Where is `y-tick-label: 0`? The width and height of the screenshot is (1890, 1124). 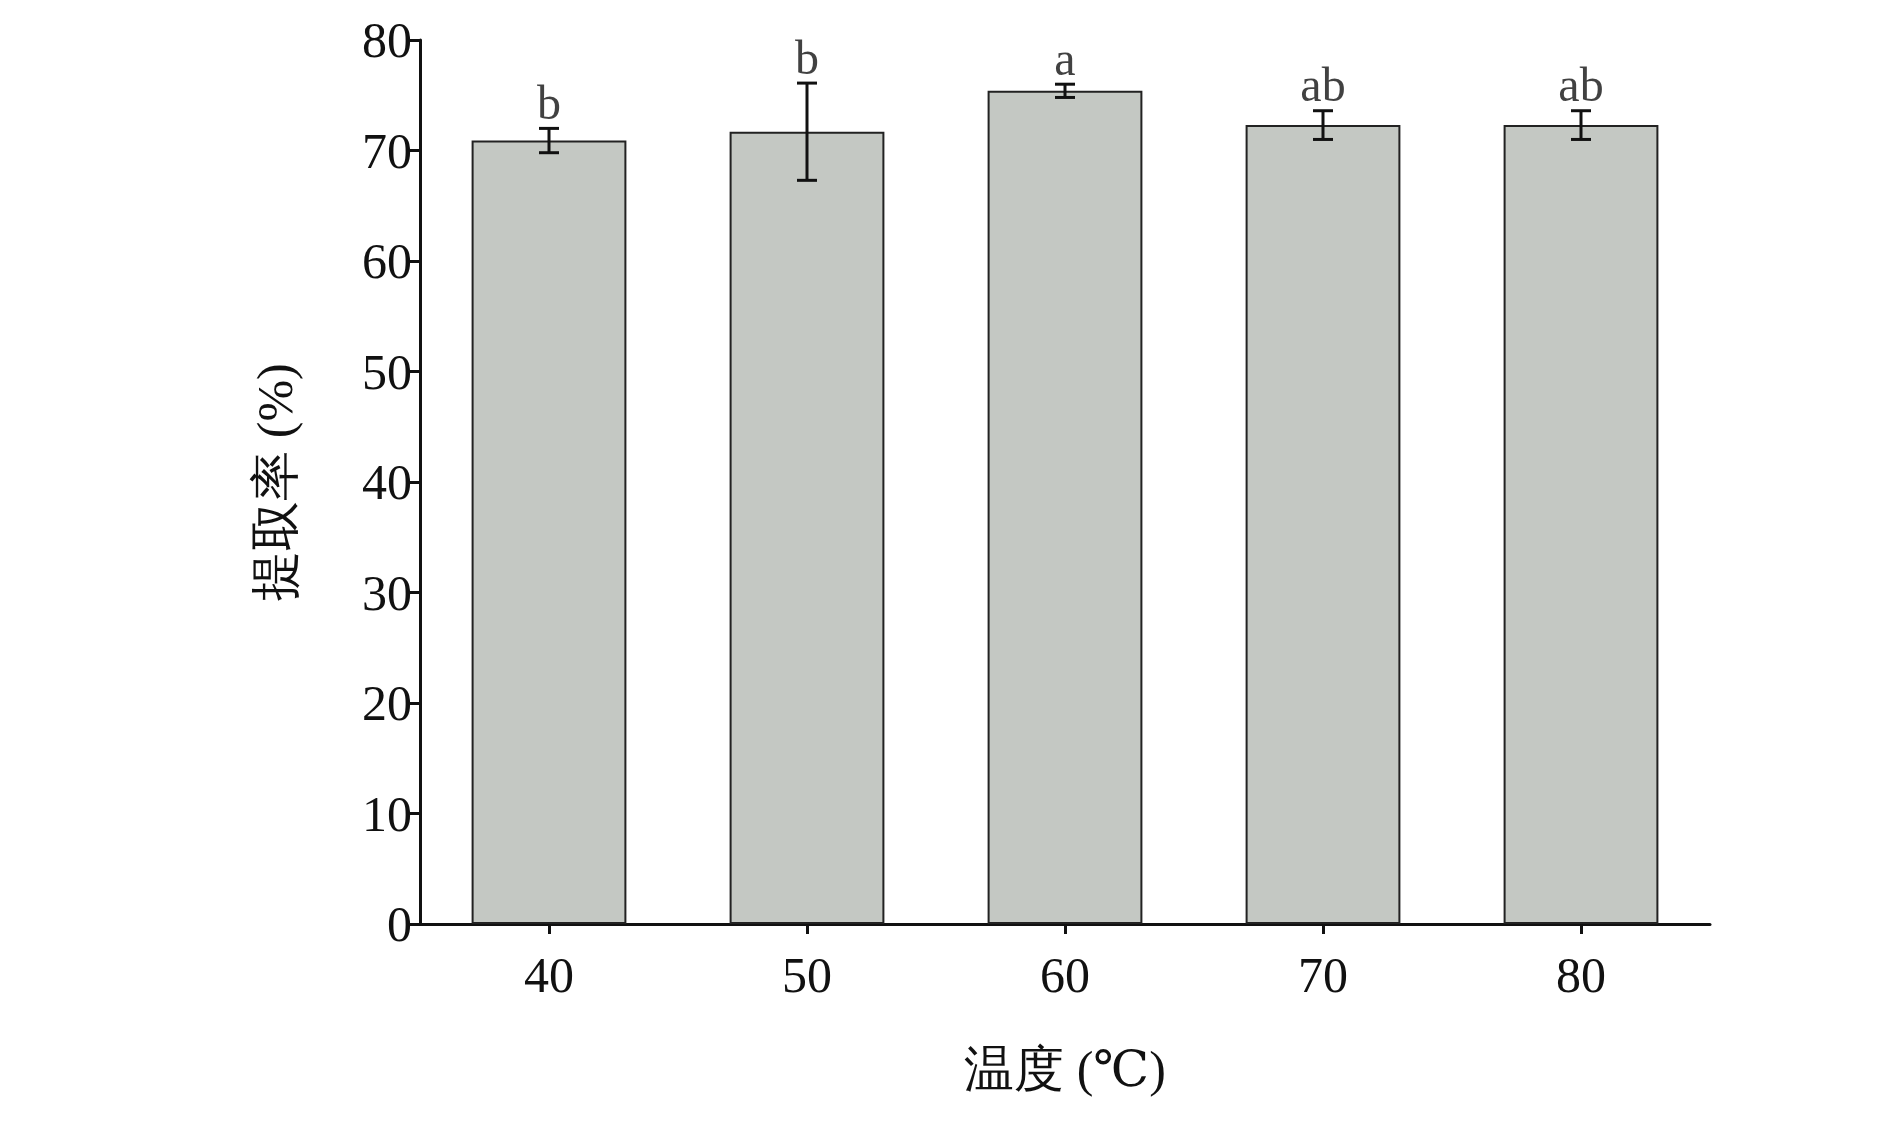
y-tick-label: 0 is located at coordinates (399, 924).